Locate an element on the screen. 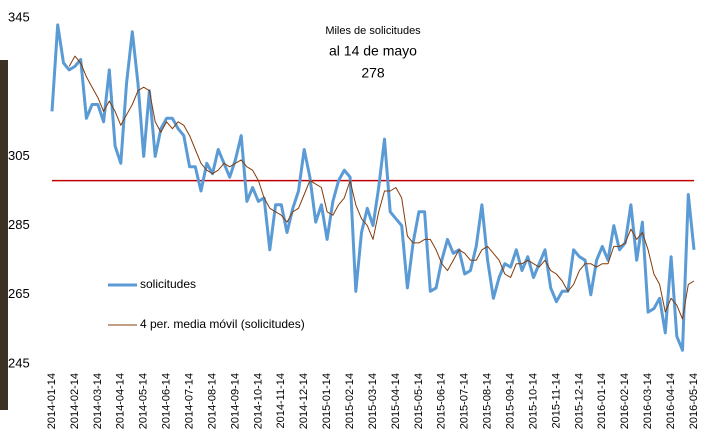 The image size is (706, 438). x-tick-label: 2015-02-14 is located at coordinates (350, 401).